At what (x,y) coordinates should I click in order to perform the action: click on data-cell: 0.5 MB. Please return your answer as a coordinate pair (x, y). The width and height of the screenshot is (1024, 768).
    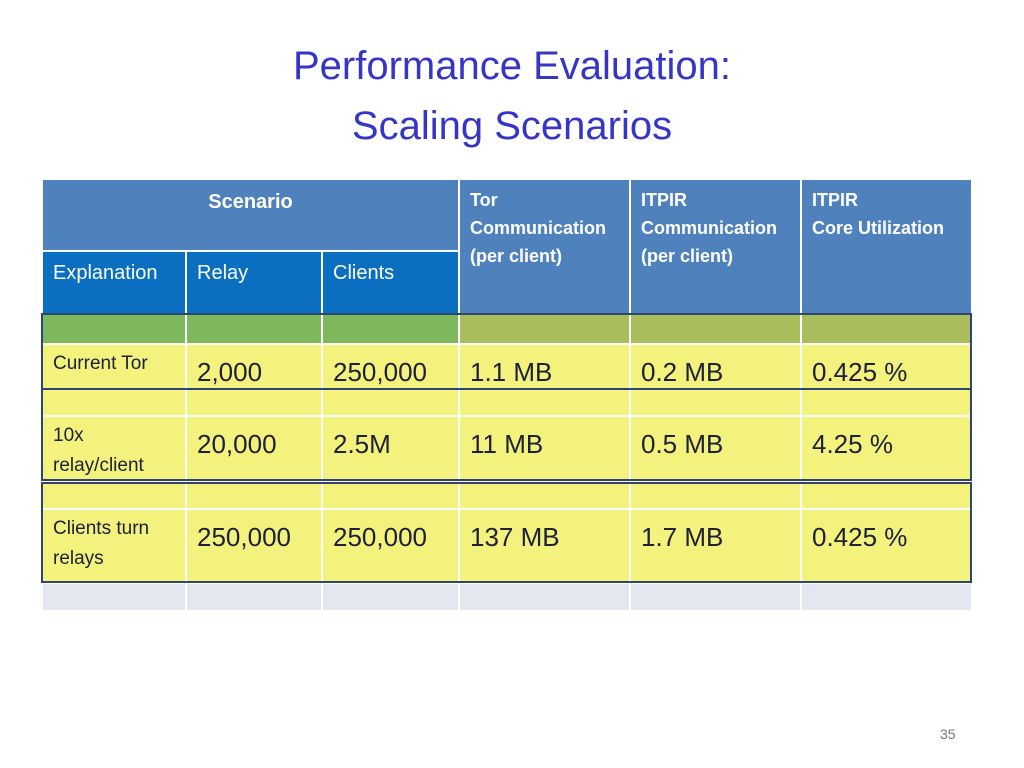
    Looking at the image, I should click on (716, 449).